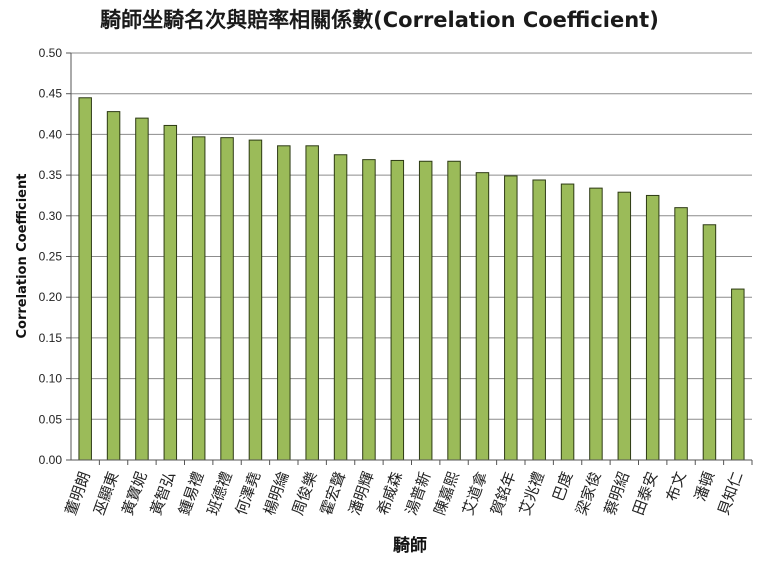 Image resolution: width=759 pixels, height=567 pixels. What do you see at coordinates (645, 493) in the screenshot?
I see `x-tick-label: 田泰安` at bounding box center [645, 493].